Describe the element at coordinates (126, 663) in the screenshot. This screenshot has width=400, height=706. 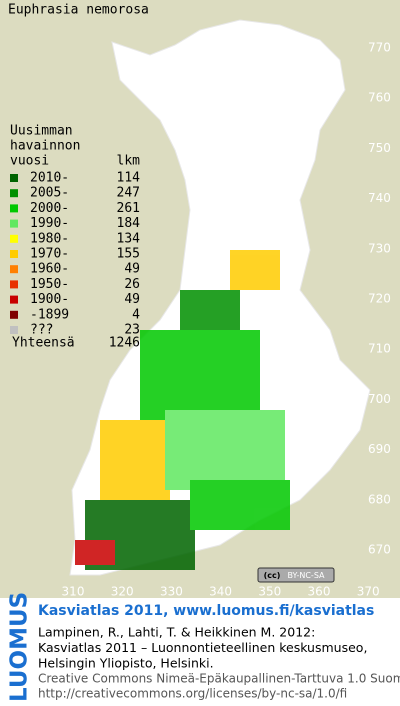
I see `citation-line: Helsingin Yliopisto, Helsinki.` at that location.